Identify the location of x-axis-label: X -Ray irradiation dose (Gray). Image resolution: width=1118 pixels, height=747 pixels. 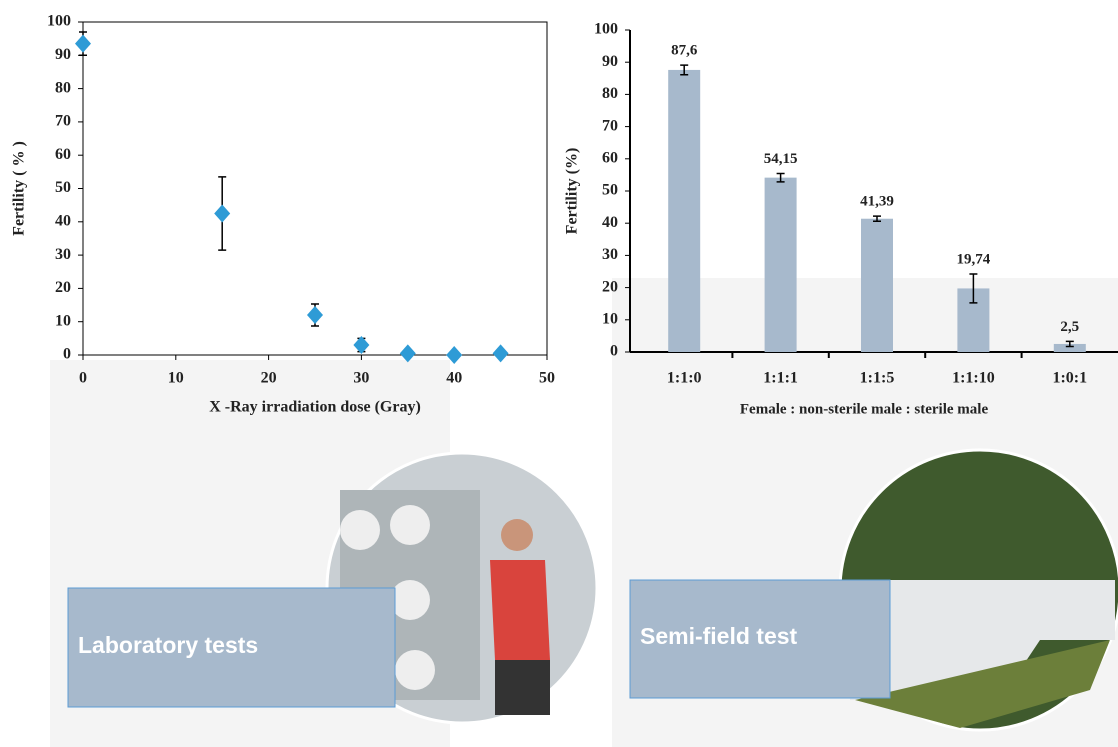
(315, 407).